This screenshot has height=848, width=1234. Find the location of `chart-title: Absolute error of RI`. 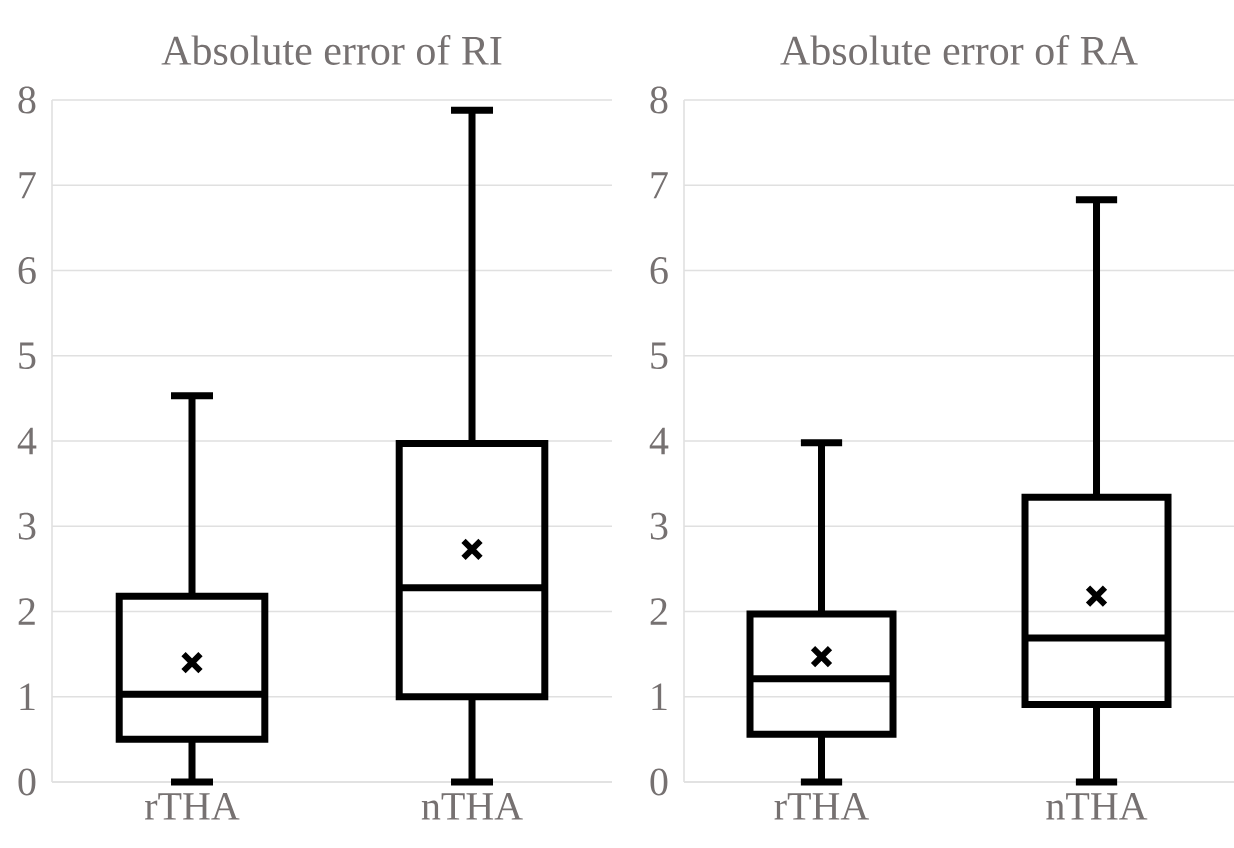

chart-title: Absolute error of RI is located at coordinates (331, 49).